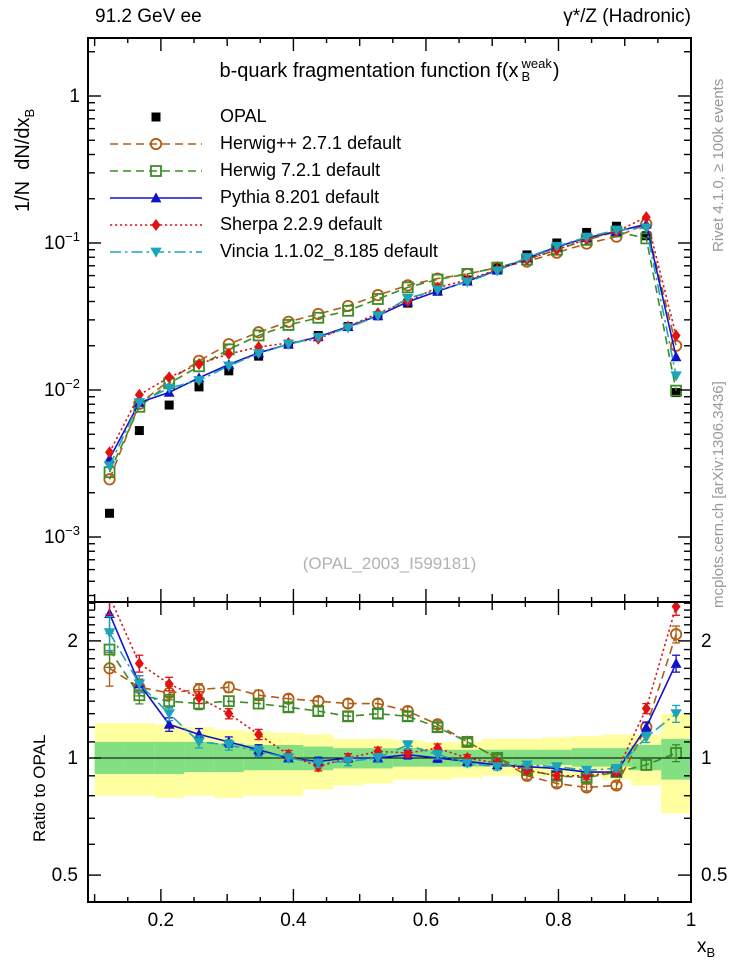  Describe the element at coordinates (300, 170) in the screenshot. I see `legend-label-herwig7: Herwig 7.2.1 default` at that location.